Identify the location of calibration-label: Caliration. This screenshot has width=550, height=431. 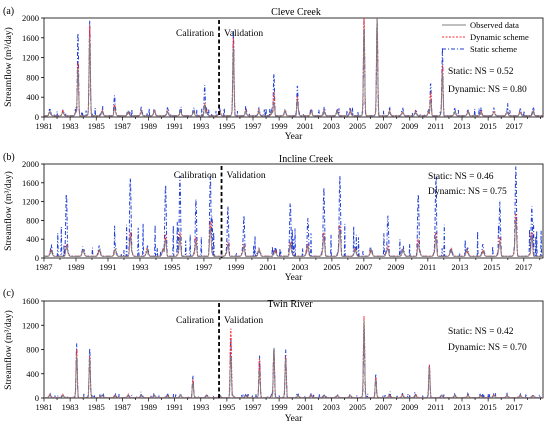
(195, 321).